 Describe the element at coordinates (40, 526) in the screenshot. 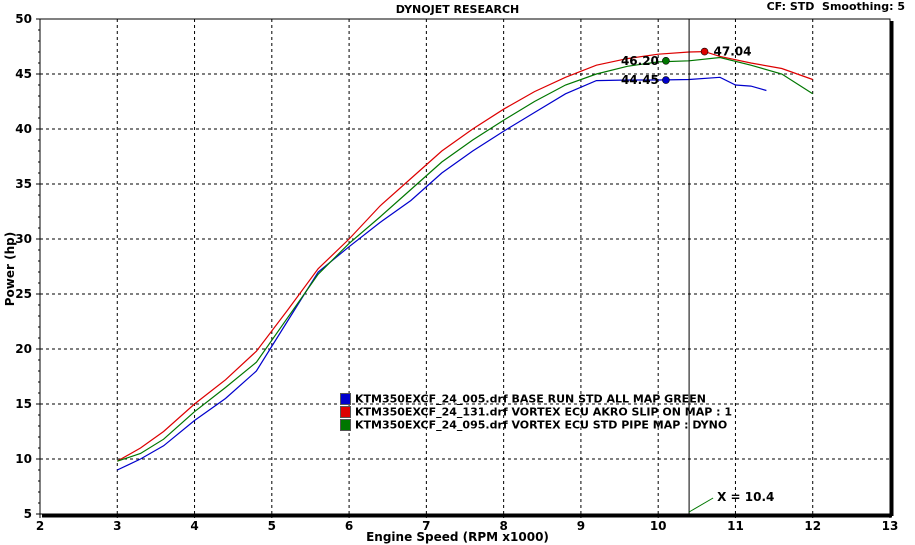

I see `x-tick-label: 2` at that location.